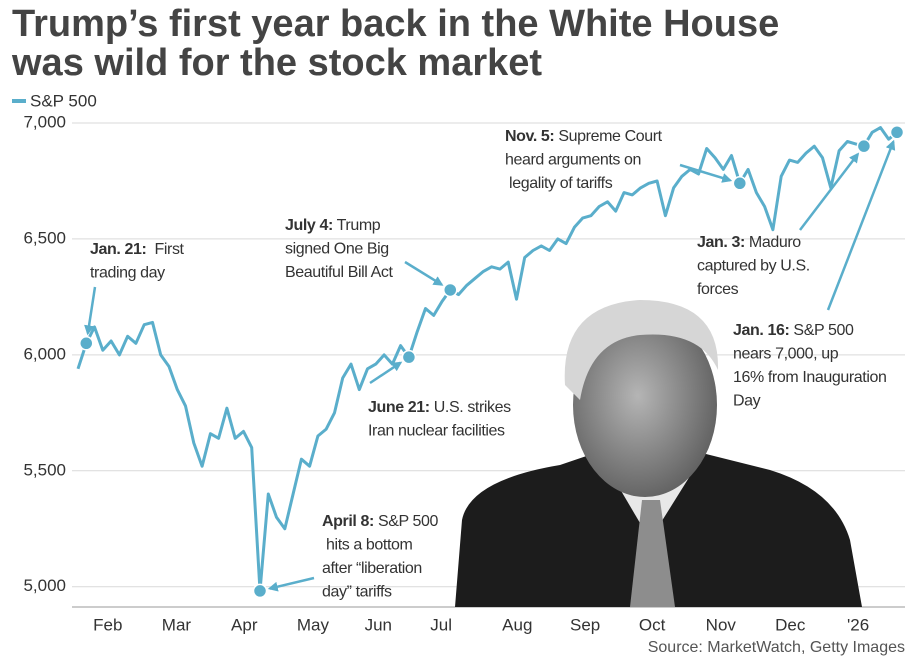  Describe the element at coordinates (652, 624) in the screenshot. I see `x-tick-label: Oct` at that location.